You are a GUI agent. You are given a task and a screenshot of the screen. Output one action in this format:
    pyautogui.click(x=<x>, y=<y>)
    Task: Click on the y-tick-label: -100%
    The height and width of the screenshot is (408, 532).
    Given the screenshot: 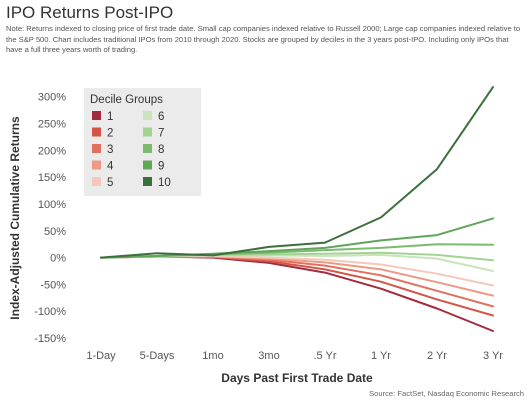 What is the action you would take?
    pyautogui.click(x=50, y=312)
    